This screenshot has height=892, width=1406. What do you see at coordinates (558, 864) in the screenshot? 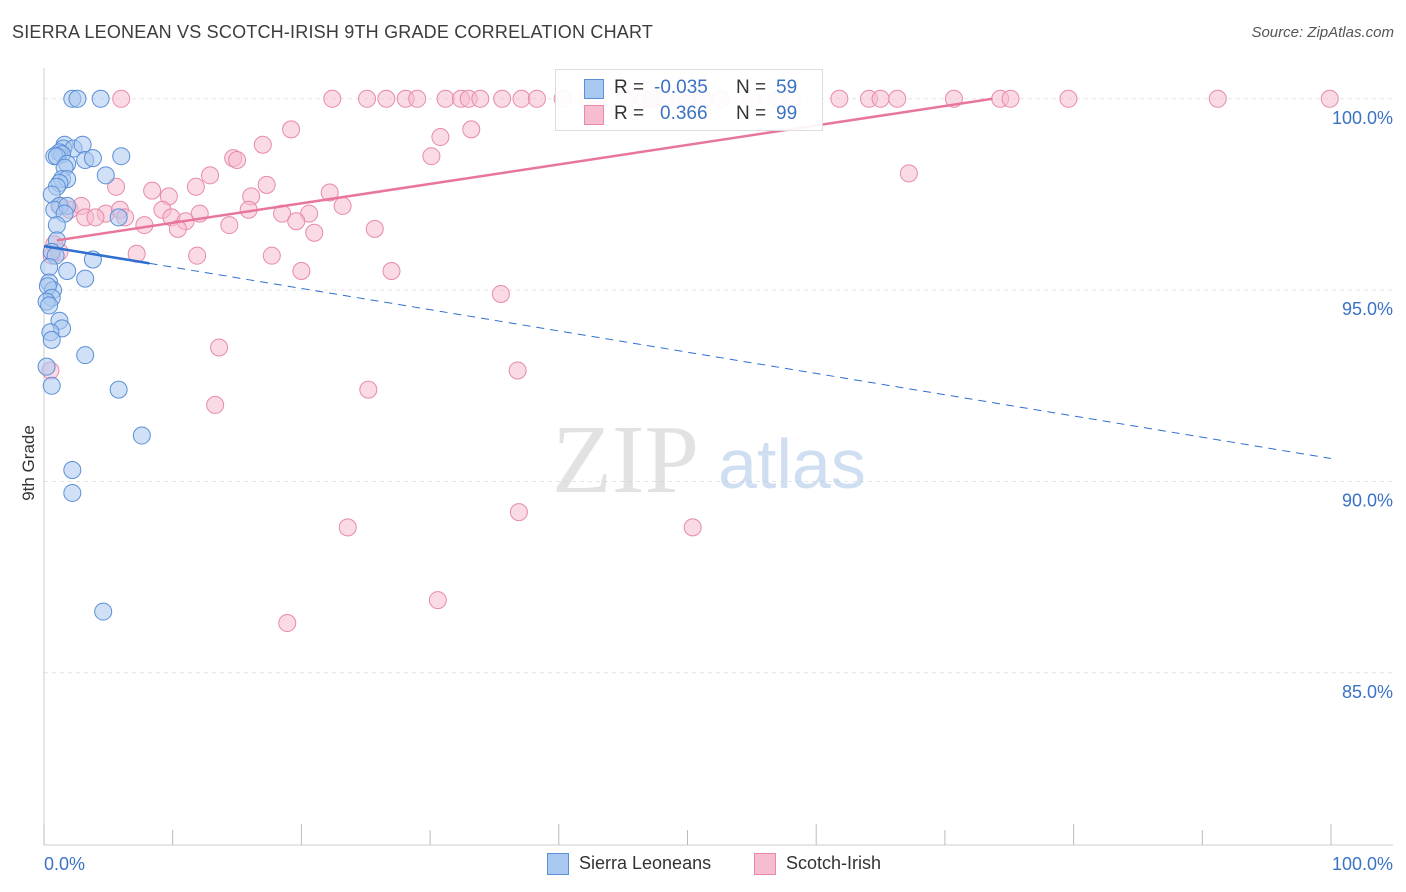
I see `bottom-legend-swatch-blue` at bounding box center [558, 864].